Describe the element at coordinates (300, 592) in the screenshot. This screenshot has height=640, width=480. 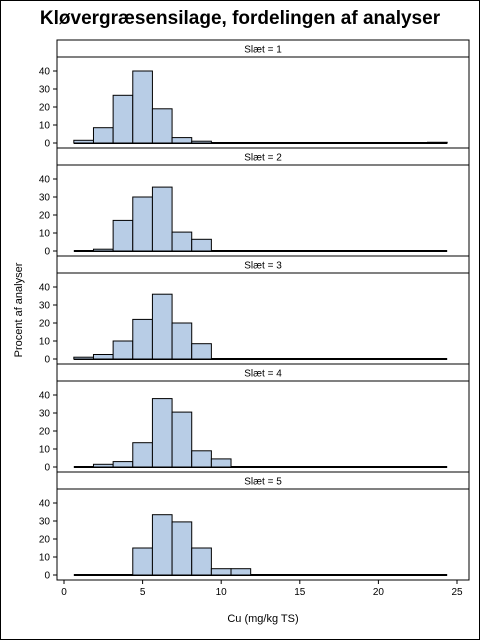
I see `x-tick-label: 15` at that location.